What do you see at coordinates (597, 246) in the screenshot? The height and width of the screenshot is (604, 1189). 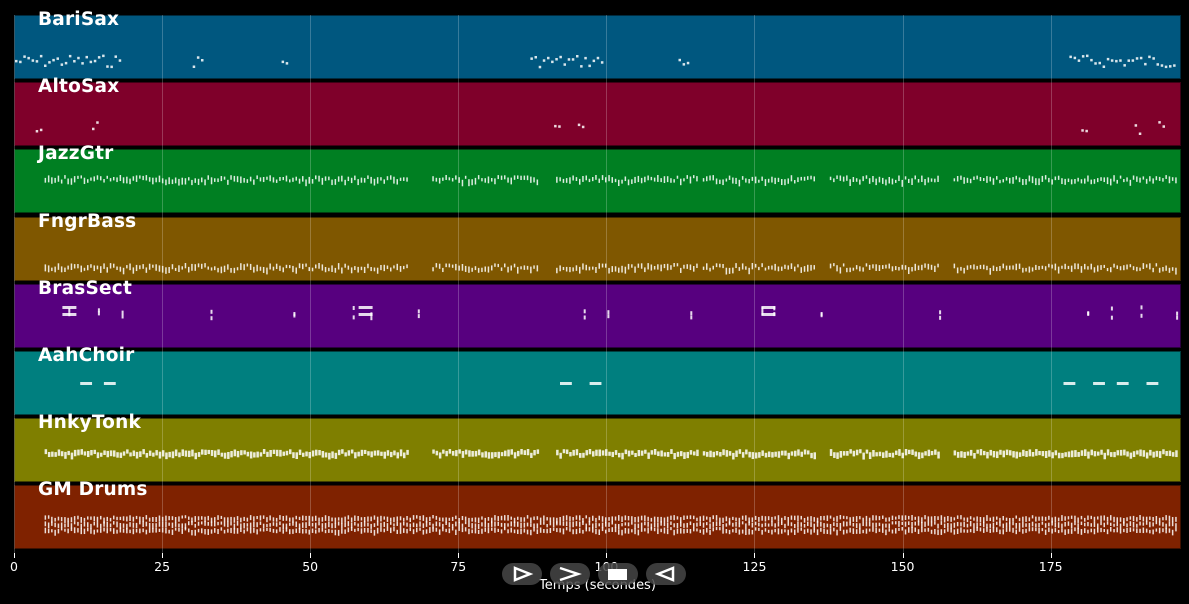 I see `track-fngrbass: FngrBass` at bounding box center [597, 246].